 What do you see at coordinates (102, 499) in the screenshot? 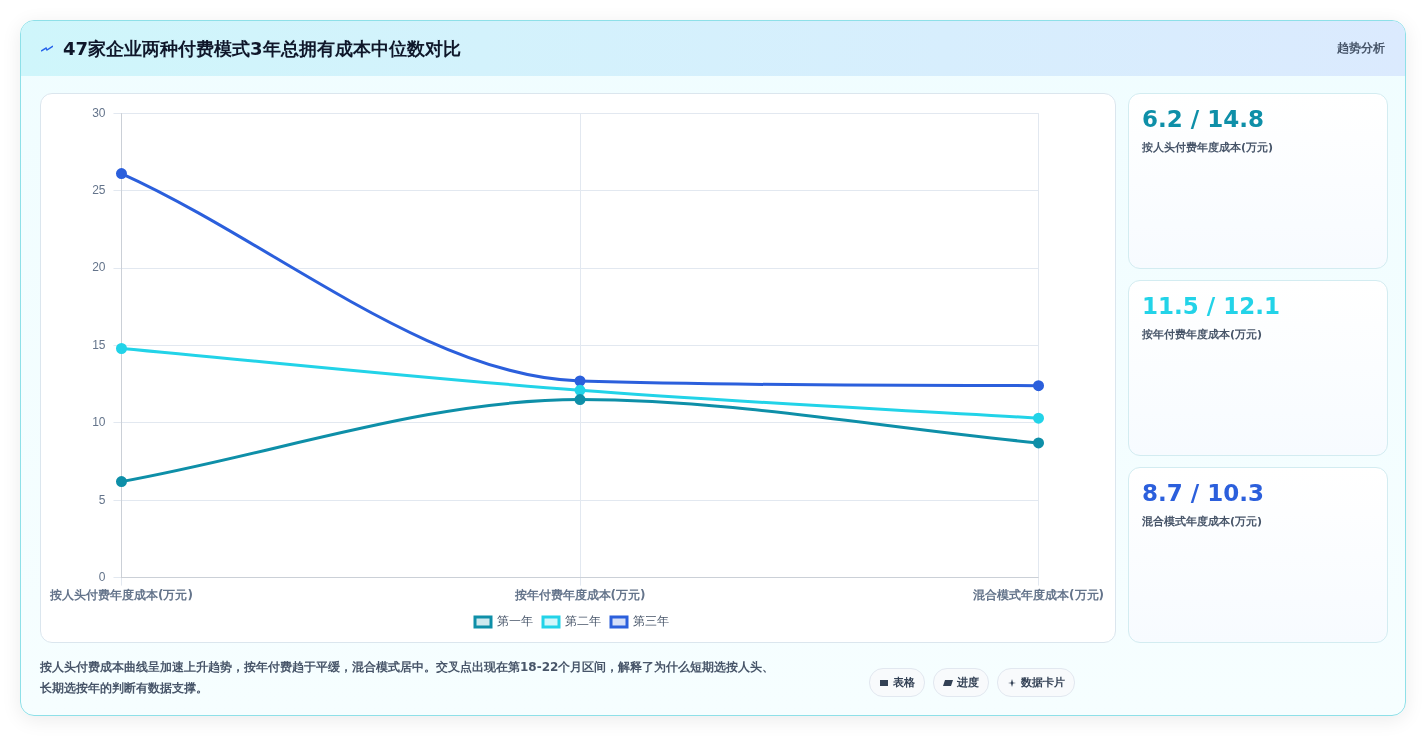
I see `y-tick-label: 5` at bounding box center [102, 499].